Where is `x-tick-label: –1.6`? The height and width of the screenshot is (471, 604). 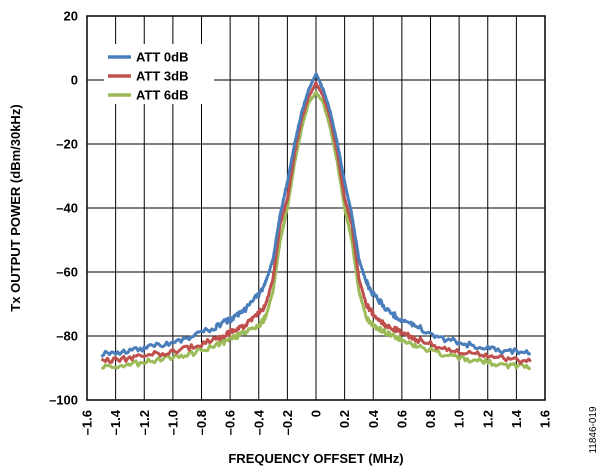
x-tick-label: –1.6 is located at coordinates (87, 422).